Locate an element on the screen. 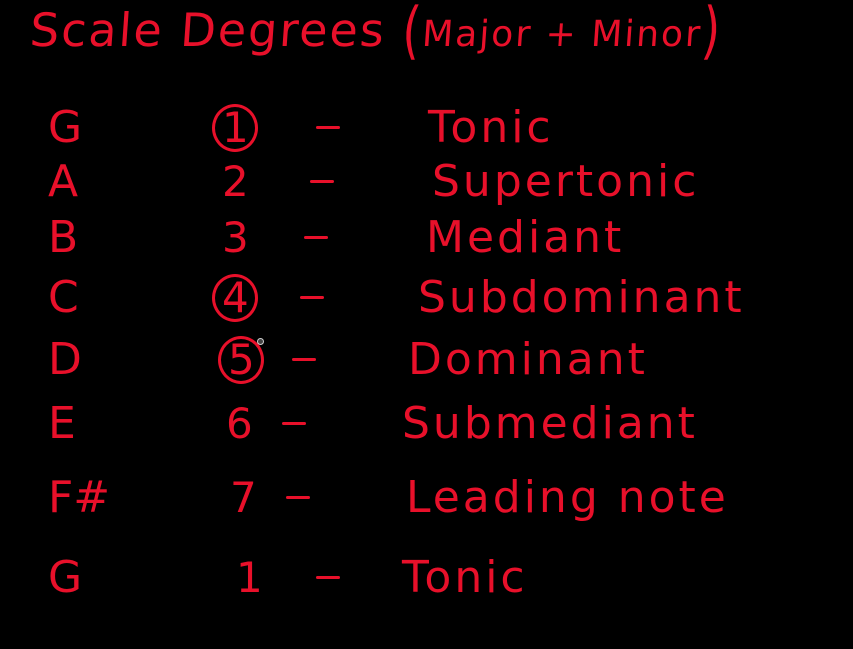  scale-row: E 6 Submediant is located at coordinates (426, 424).